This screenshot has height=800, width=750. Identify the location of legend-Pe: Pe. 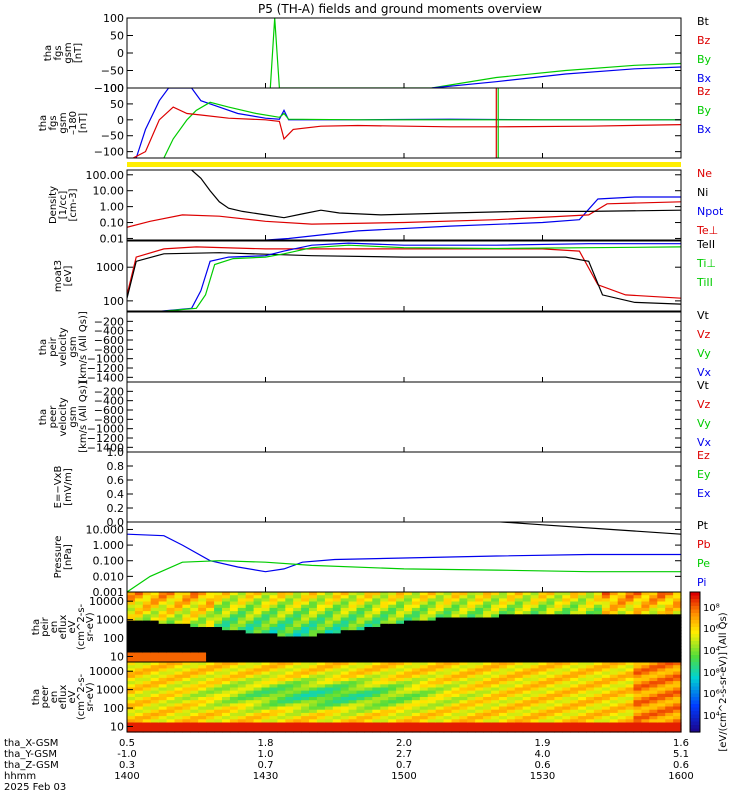
(703, 563).